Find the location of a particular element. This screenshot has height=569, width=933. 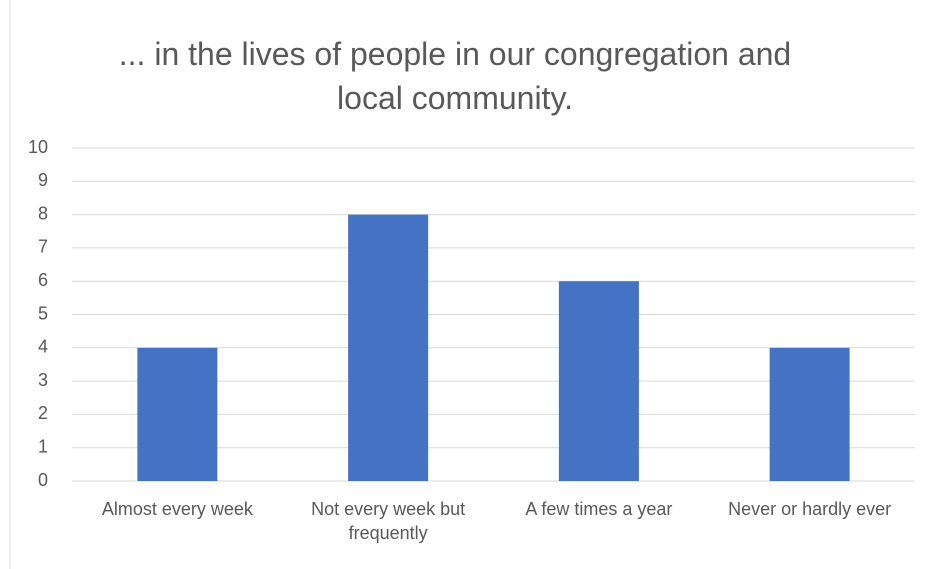

y-tick-label: 4 is located at coordinates (43, 347).